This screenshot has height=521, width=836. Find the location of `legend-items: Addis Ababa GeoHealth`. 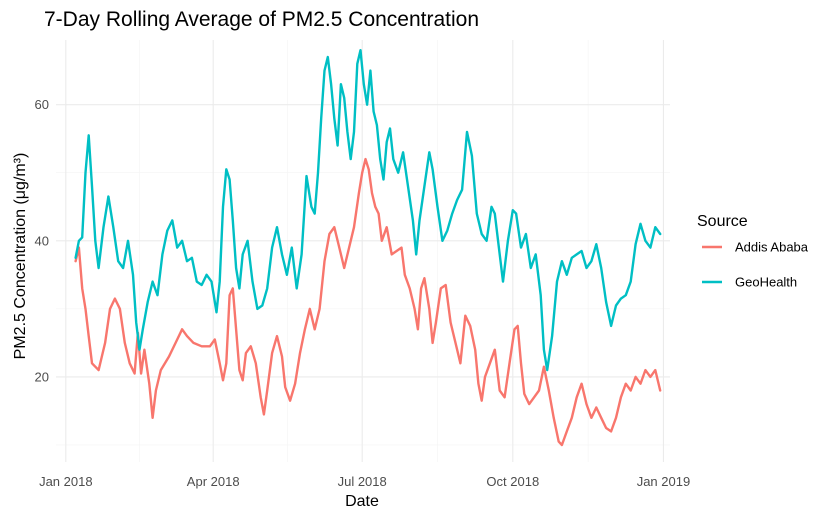

legend-items: Addis Ababa GeoHealth is located at coordinates (755, 265).